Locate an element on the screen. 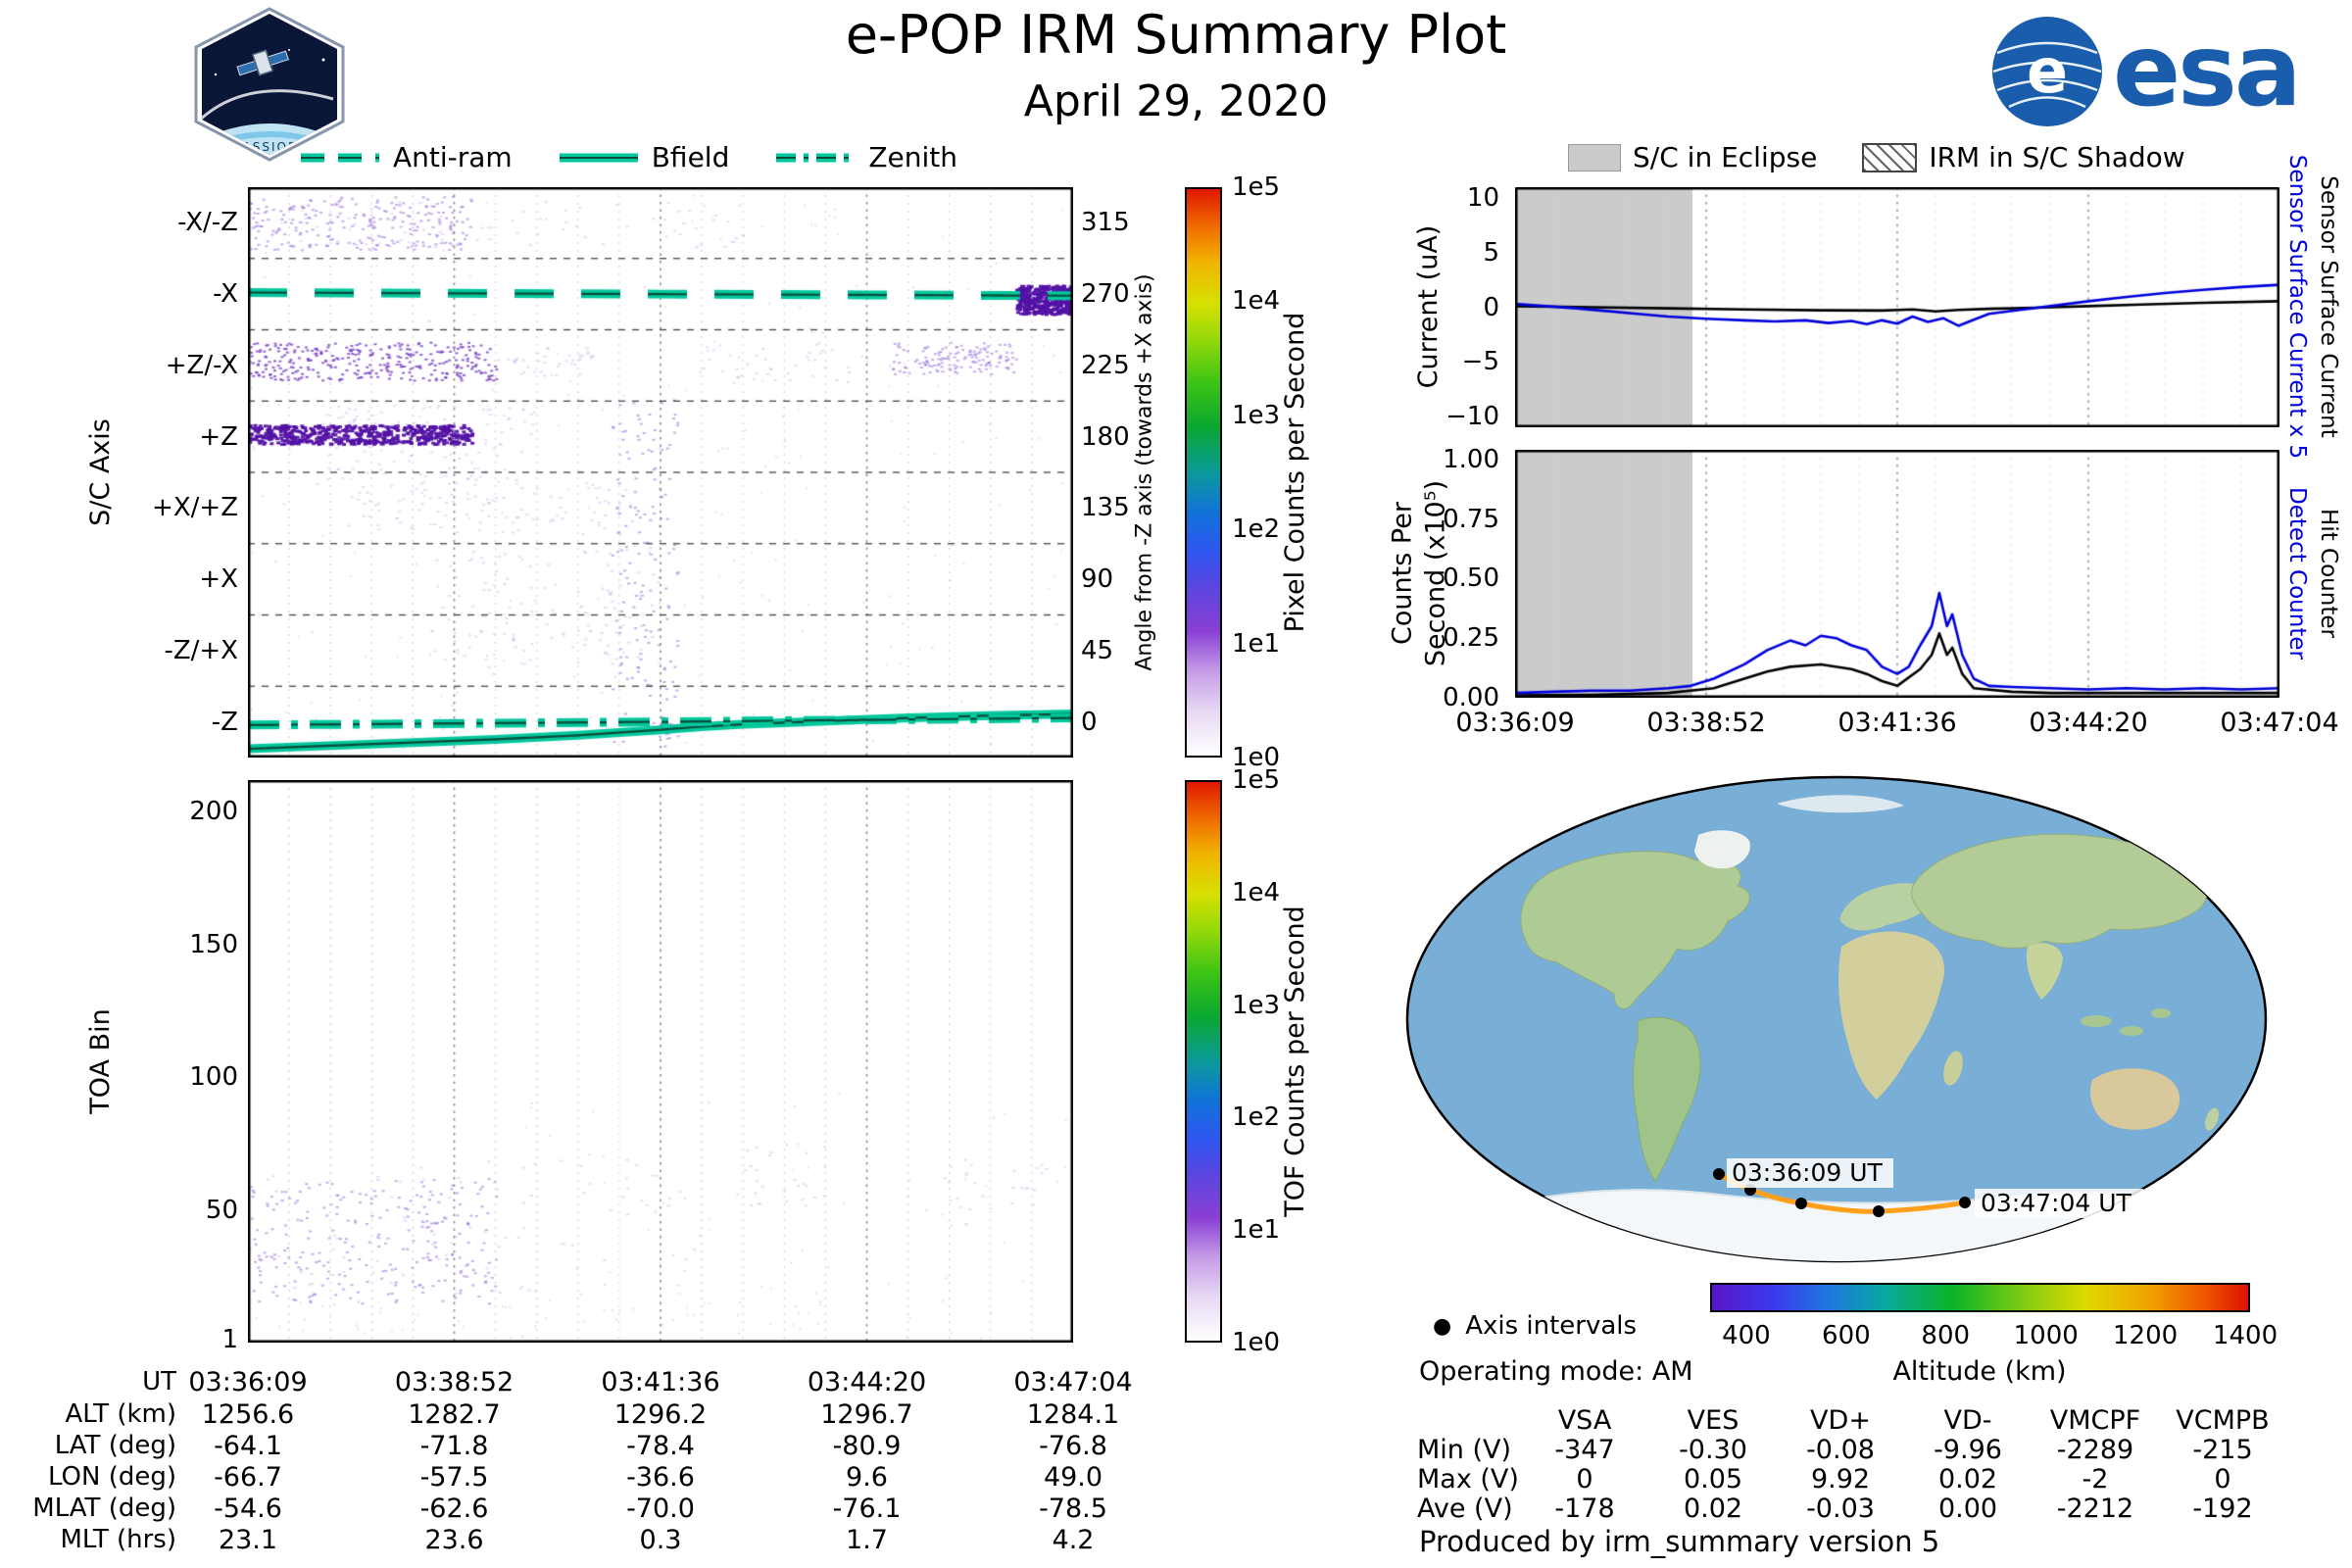 The image size is (2352, 1568). counts-right-label-black: Hit Counter is located at coordinates (2328, 573).